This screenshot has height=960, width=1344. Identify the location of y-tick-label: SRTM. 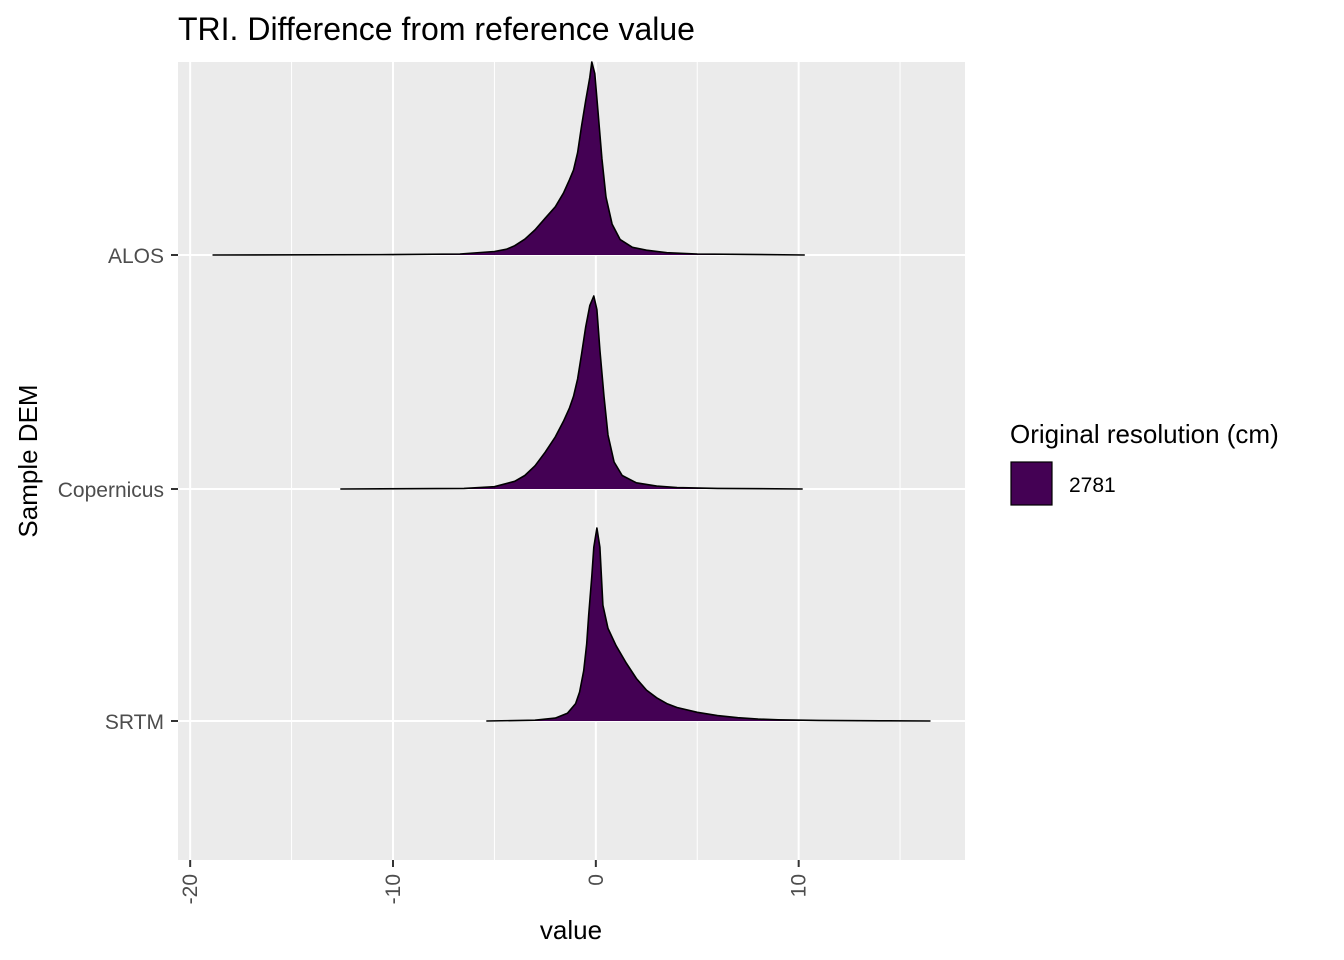
(134, 722).